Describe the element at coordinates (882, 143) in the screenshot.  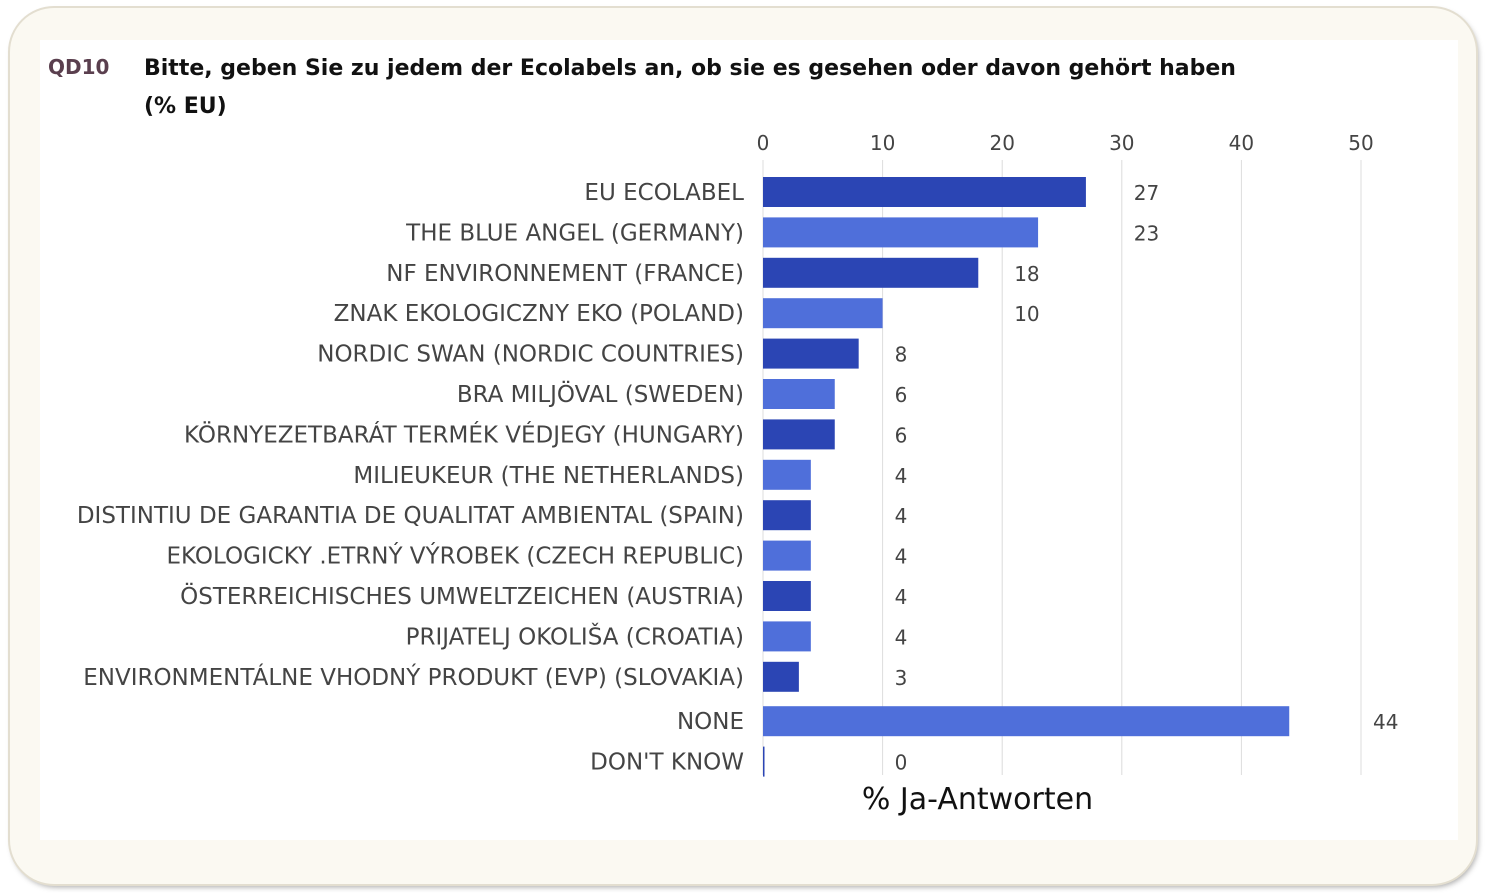
I see `x-tick-label: 10` at that location.